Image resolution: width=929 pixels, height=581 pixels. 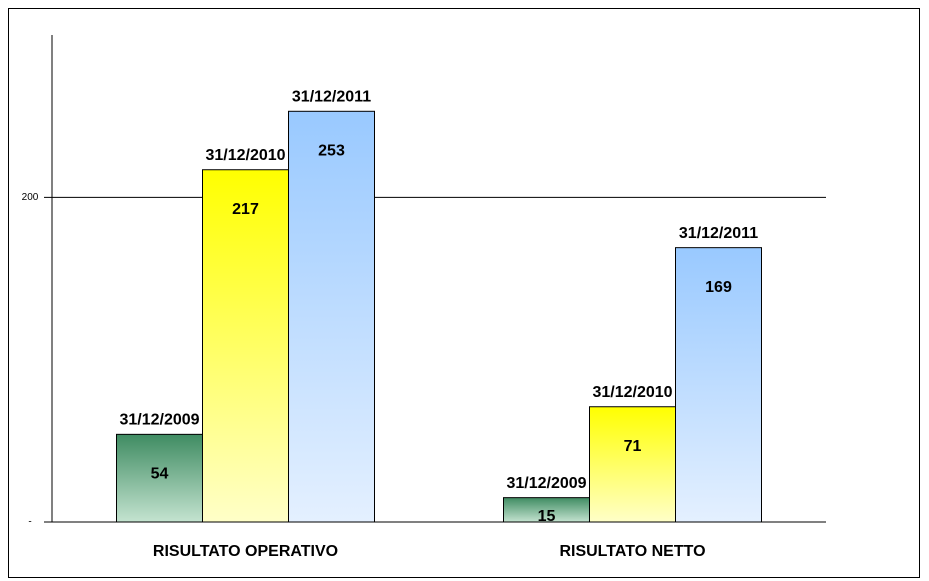 I want to click on value-label: 217, so click(x=245, y=209).